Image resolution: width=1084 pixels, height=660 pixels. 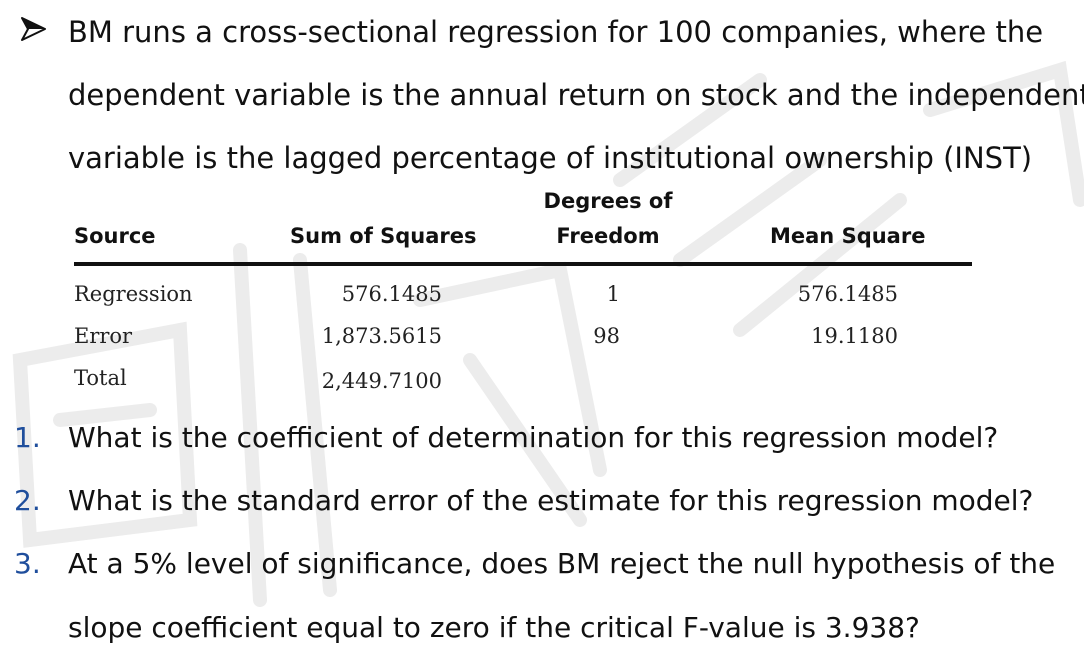 I want to click on row-error-ms: 19.1180, so click(x=854, y=336).